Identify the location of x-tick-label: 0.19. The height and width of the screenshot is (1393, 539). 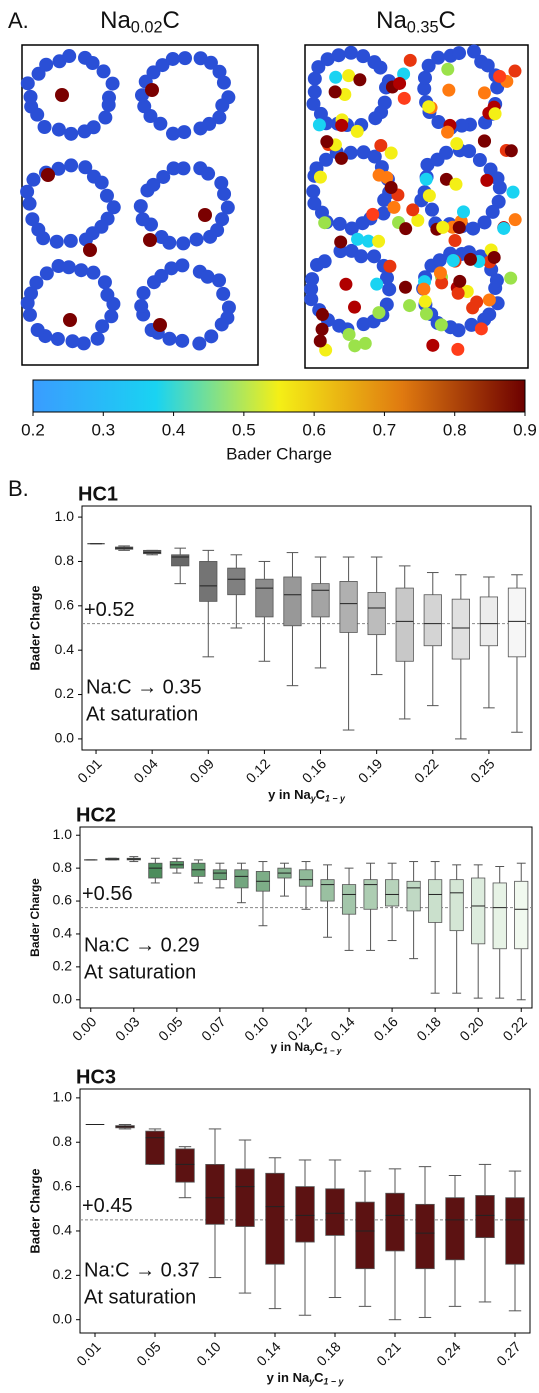
(370, 770).